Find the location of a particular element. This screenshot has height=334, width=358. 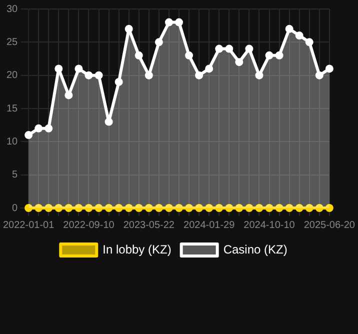

y-tick-label: 15 is located at coordinates (12, 108).